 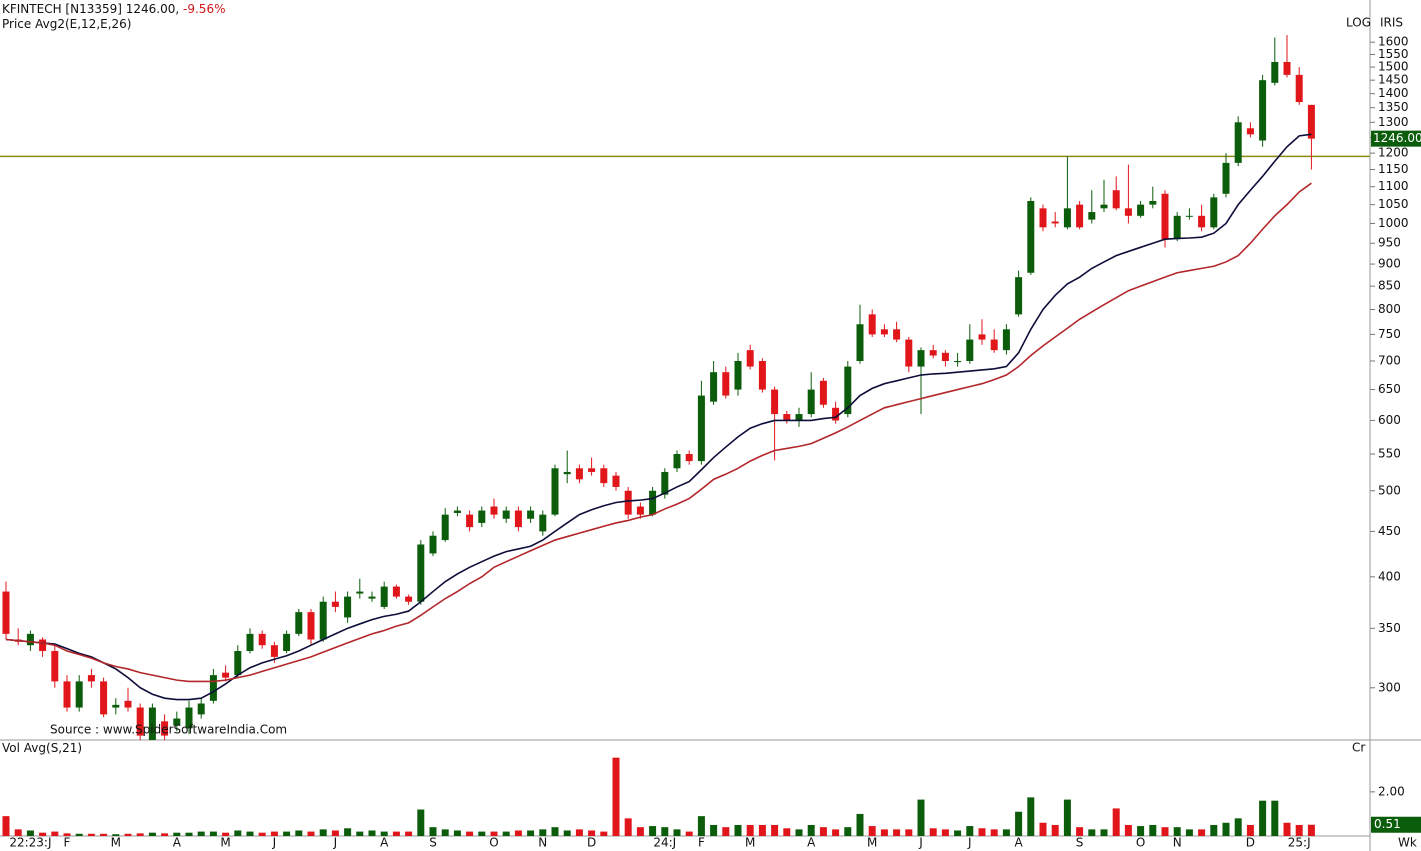 I want to click on volume-label: Vol, so click(x=11, y=748).